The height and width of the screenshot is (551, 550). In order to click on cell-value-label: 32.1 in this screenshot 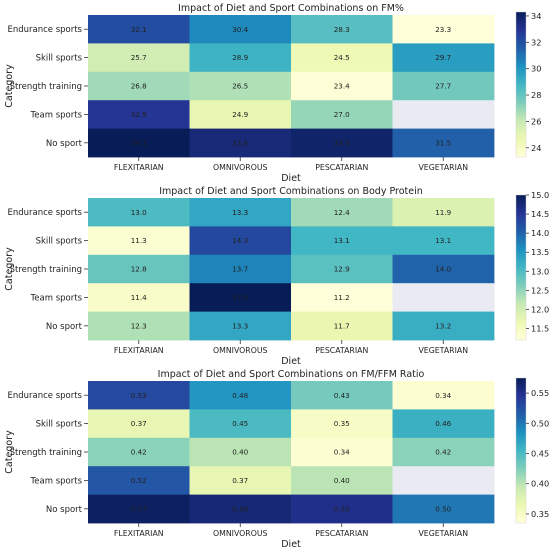, I will do `click(139, 29)`.